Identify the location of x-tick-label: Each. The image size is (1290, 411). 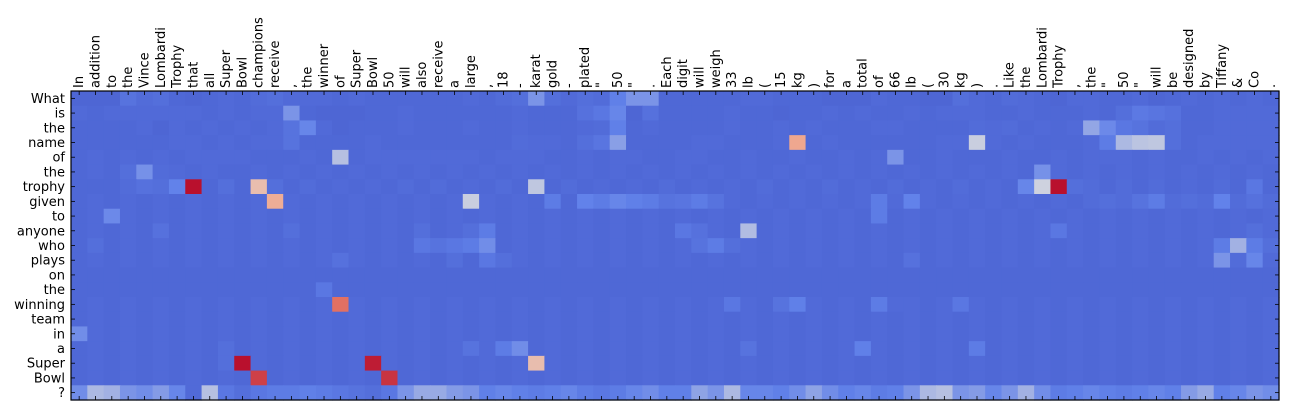
(667, 72).